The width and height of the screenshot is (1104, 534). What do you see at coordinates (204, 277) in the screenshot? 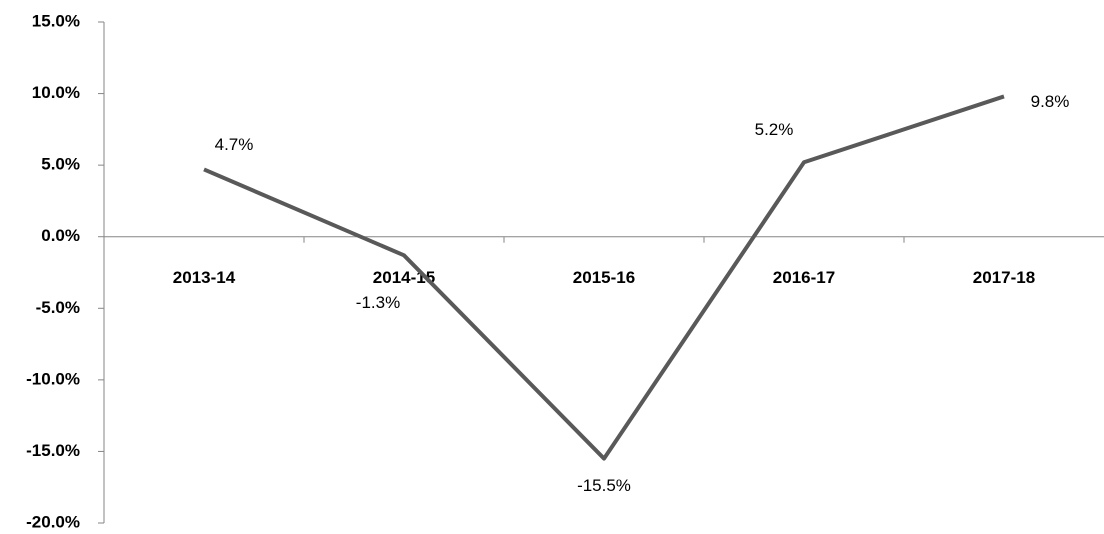
I see `x-tick-label: 2013-14` at bounding box center [204, 277].